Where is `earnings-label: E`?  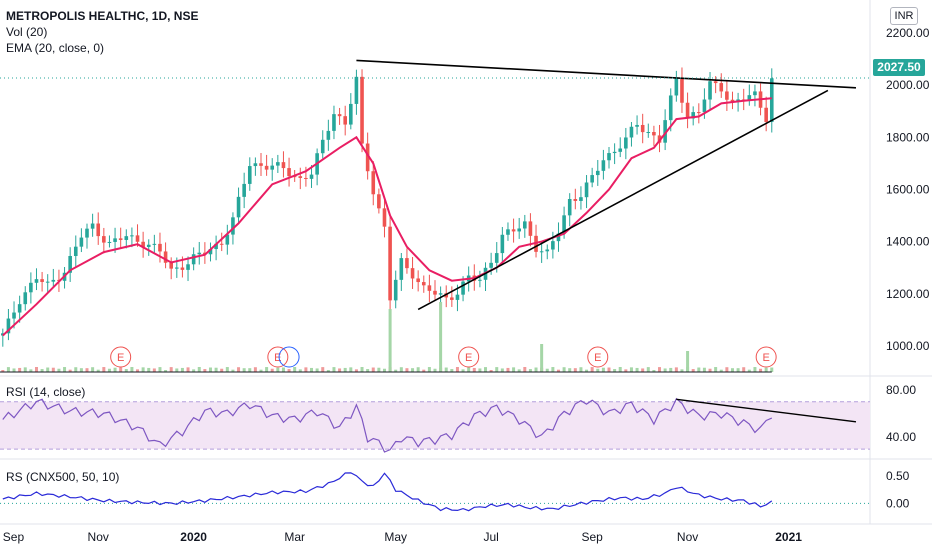 earnings-label: E is located at coordinates (120, 358).